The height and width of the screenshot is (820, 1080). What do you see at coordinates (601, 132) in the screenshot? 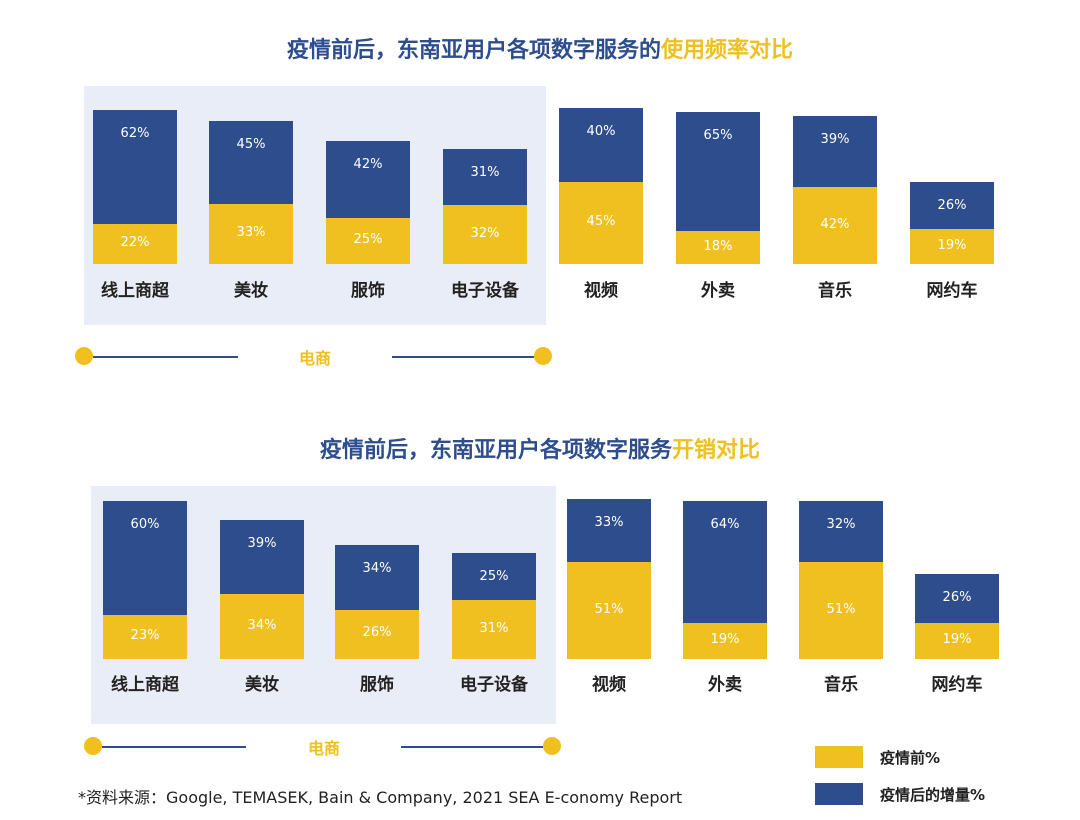
I see `value-label-increase: 40%` at bounding box center [601, 132].